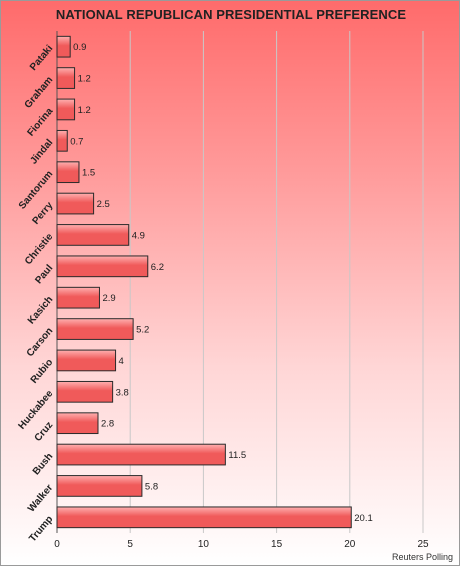  What do you see at coordinates (422, 557) in the screenshot?
I see `source-note: Reuters Polling` at bounding box center [422, 557].